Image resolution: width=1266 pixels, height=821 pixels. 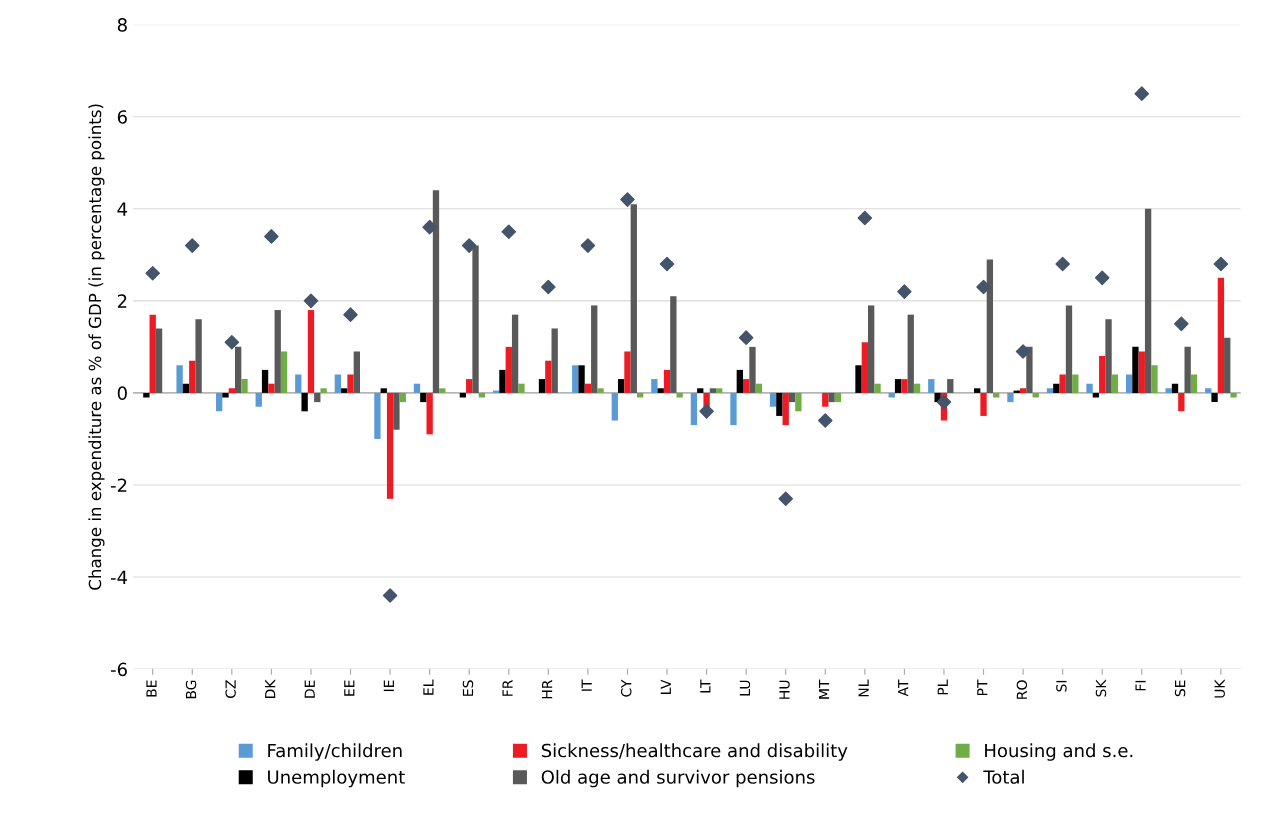 I want to click on y-tick-label: 2, so click(x=122, y=301).